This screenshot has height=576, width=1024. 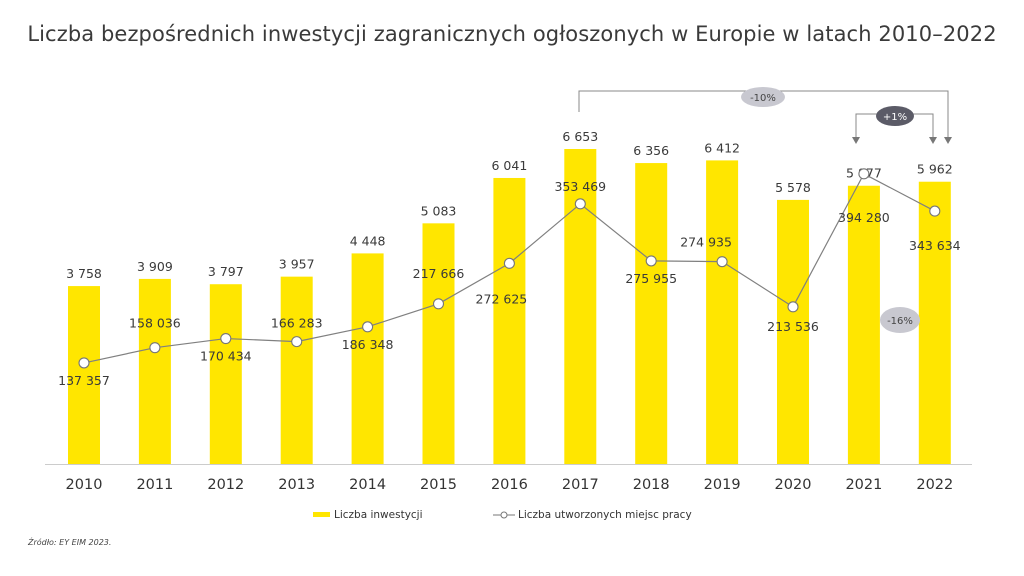 What do you see at coordinates (225, 485) in the screenshot?
I see `x-tick-2012: 2012` at bounding box center [225, 485].